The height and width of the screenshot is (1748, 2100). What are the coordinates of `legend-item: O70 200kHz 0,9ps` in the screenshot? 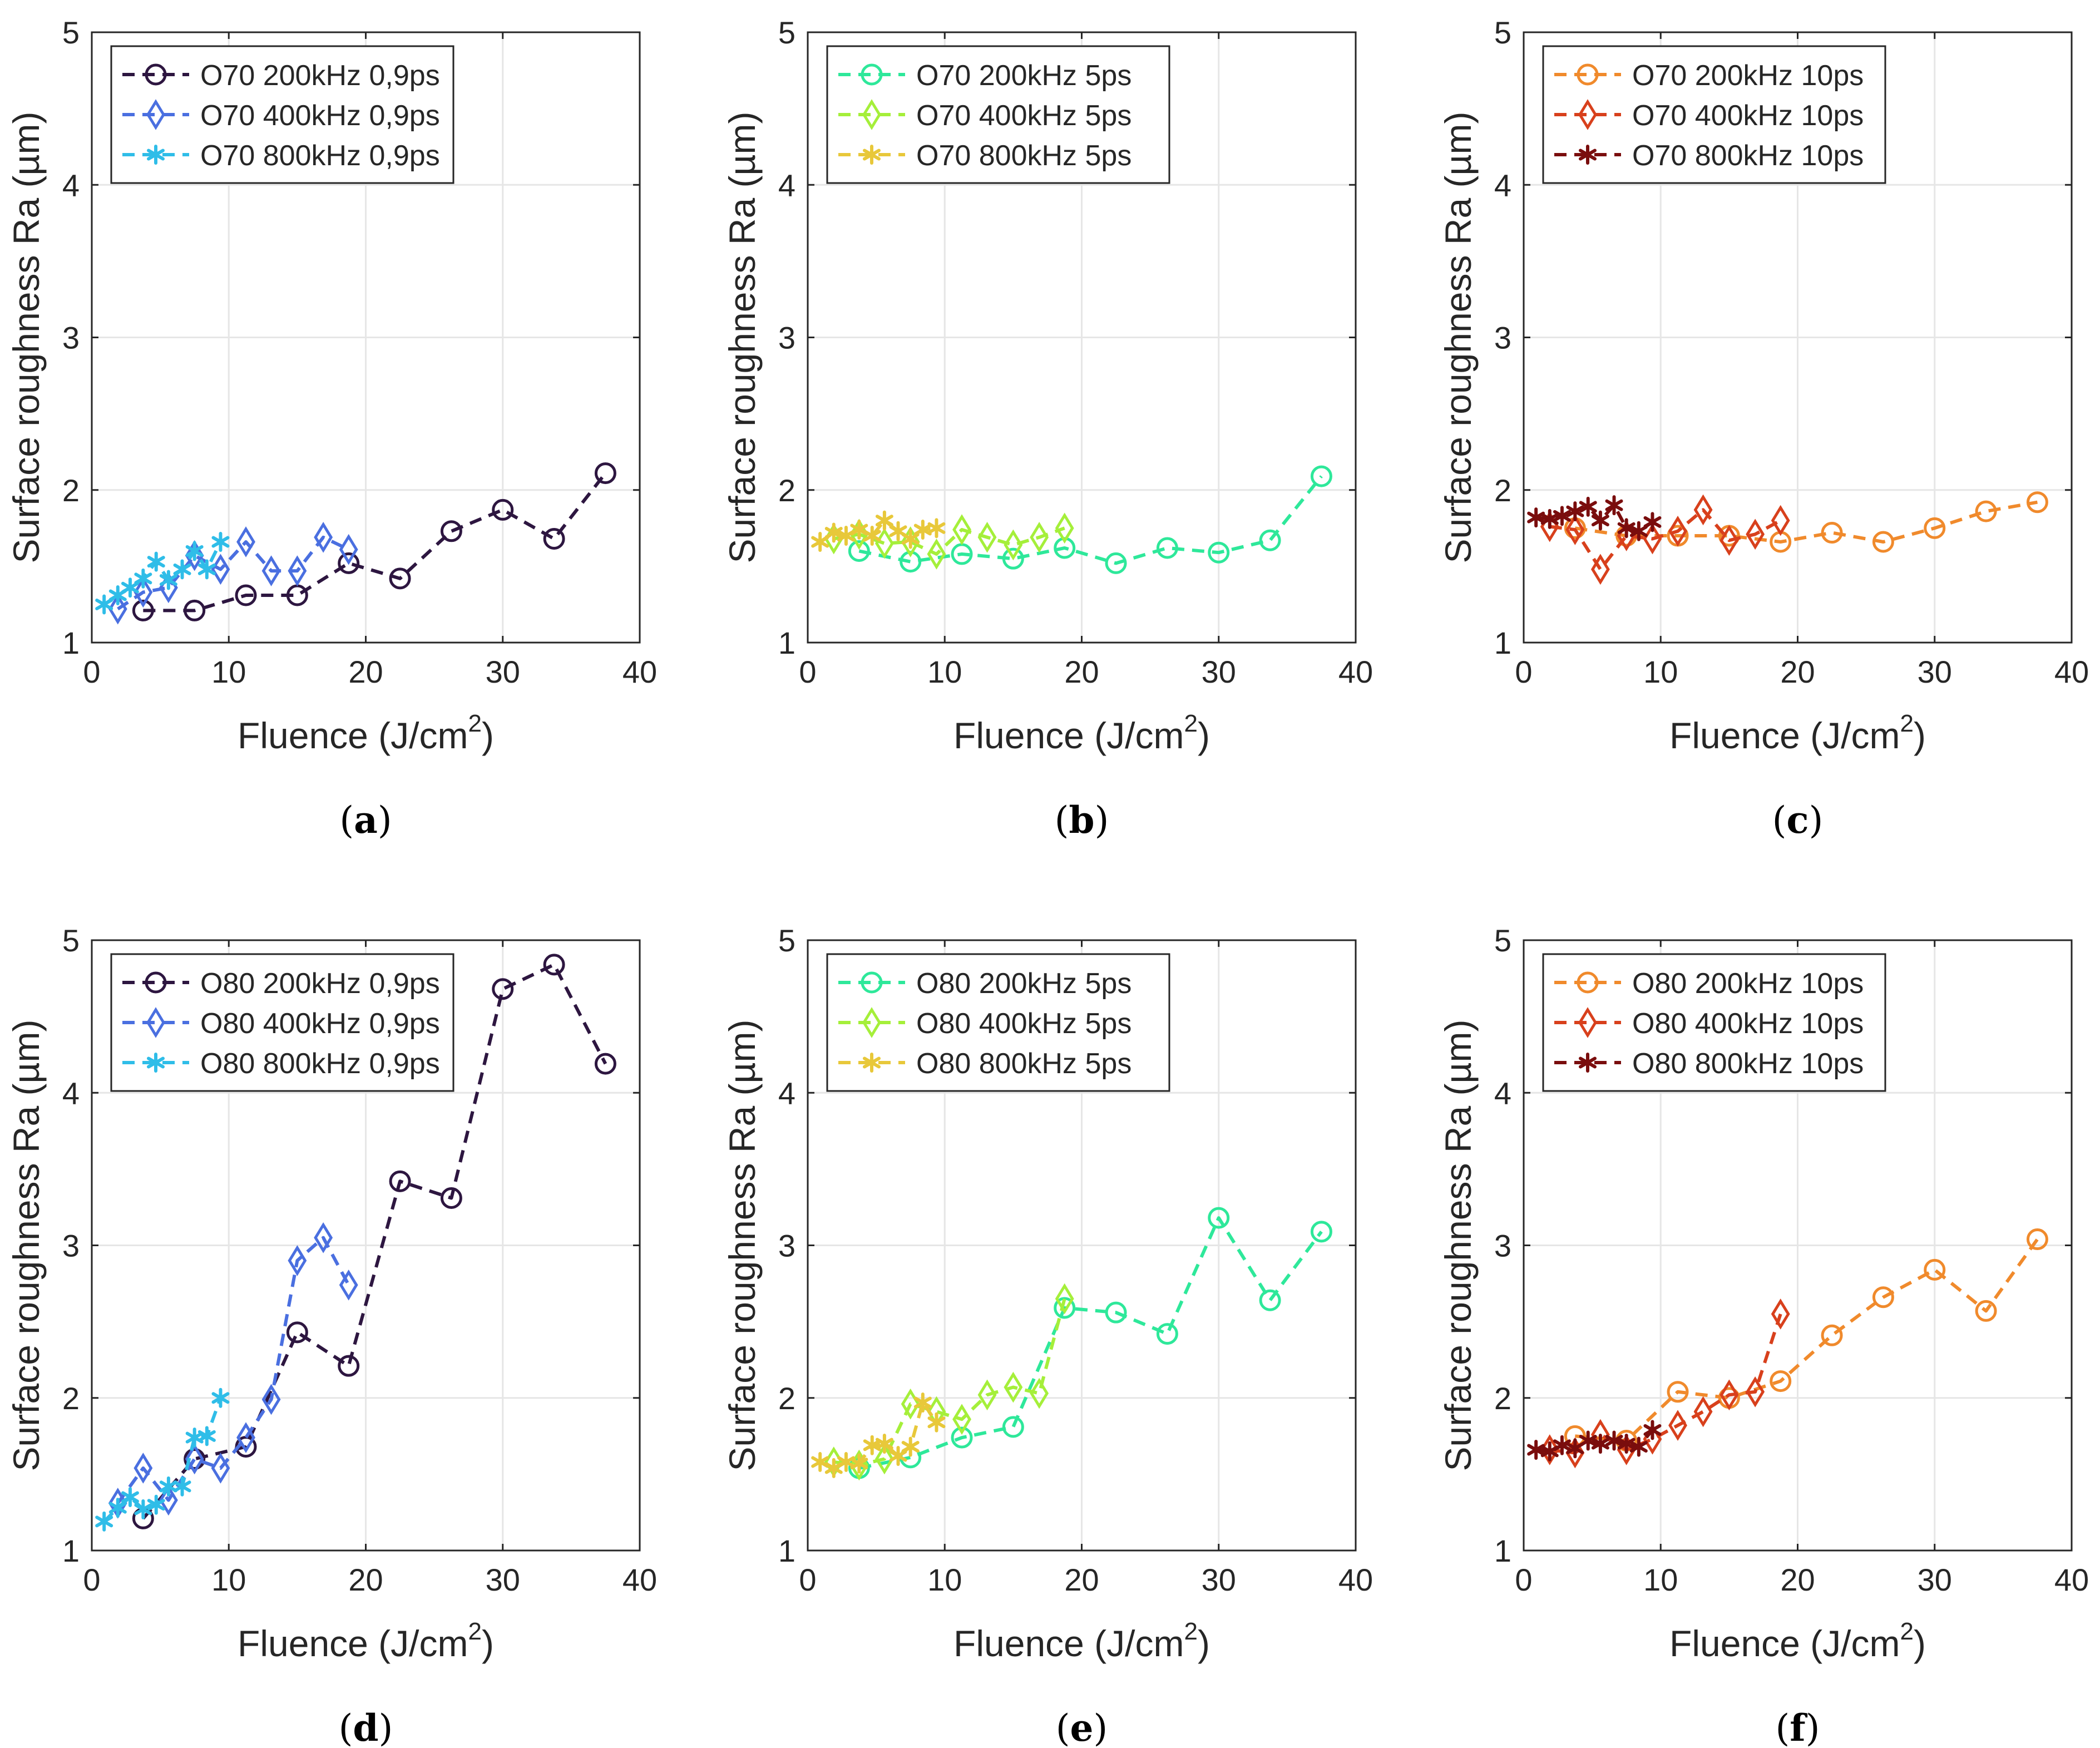 It's located at (281, 76).